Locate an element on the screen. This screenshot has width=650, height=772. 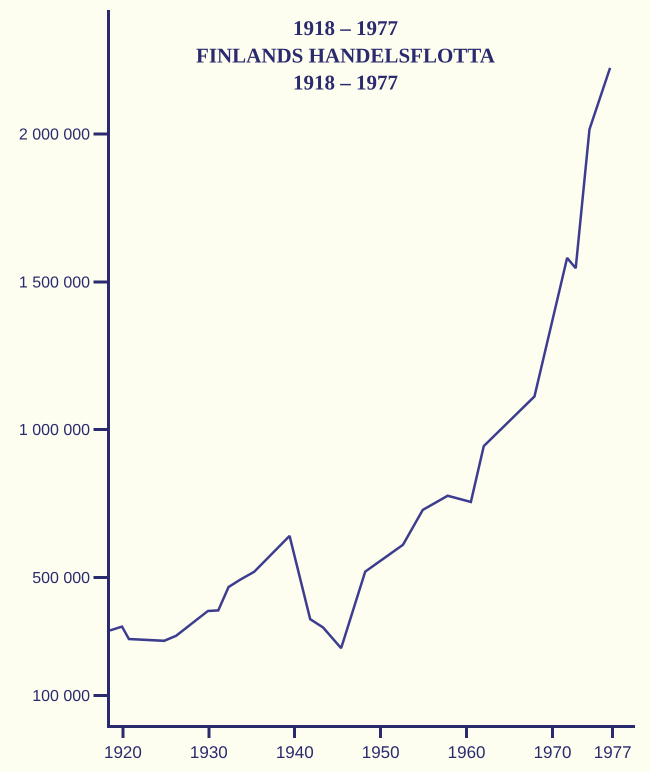
text: 1918 – 1977 FINLANDS HANDELSFLOTTA 1918 – 1977 is located at coordinates (346, 55).